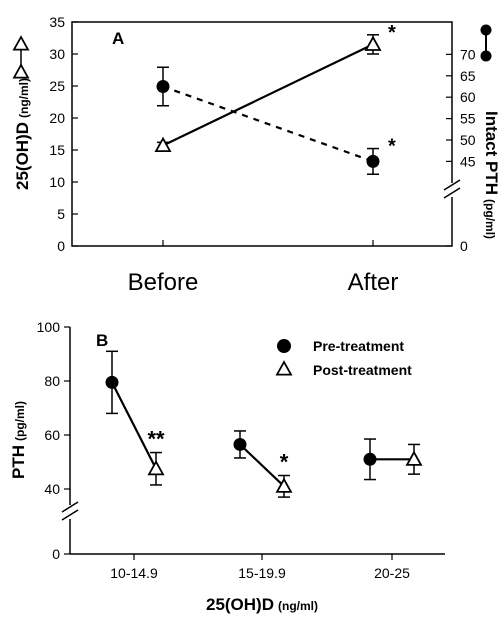 The image size is (500, 626). Describe the element at coordinates (21, 71) in the screenshot. I see `legend-triangle-bottom` at that location.